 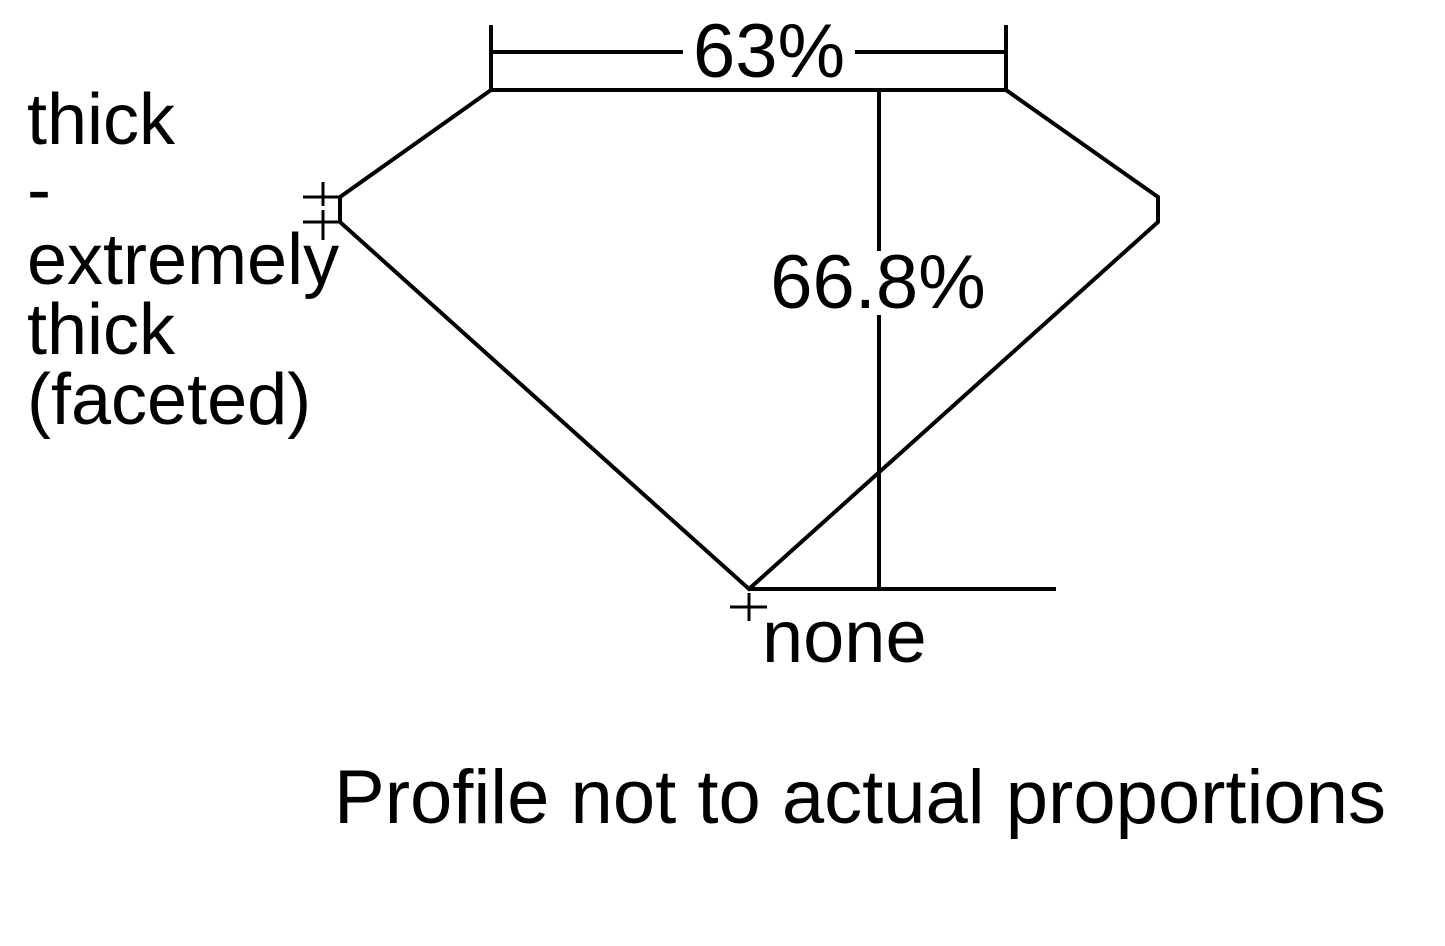 What do you see at coordinates (183, 260) in the screenshot?
I see `girdle-thickness-label: thick - extremely thick (faceted)` at bounding box center [183, 260].